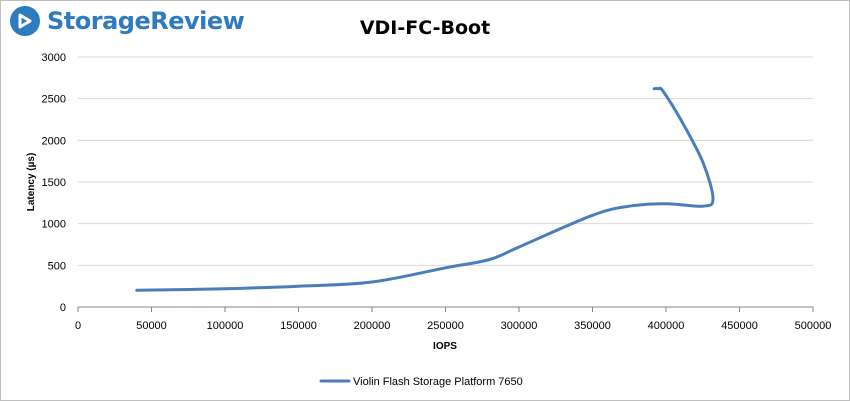 Image resolution: width=850 pixels, height=401 pixels. I want to click on legend: Violin Flash Storage Platform 7650, so click(421, 382).